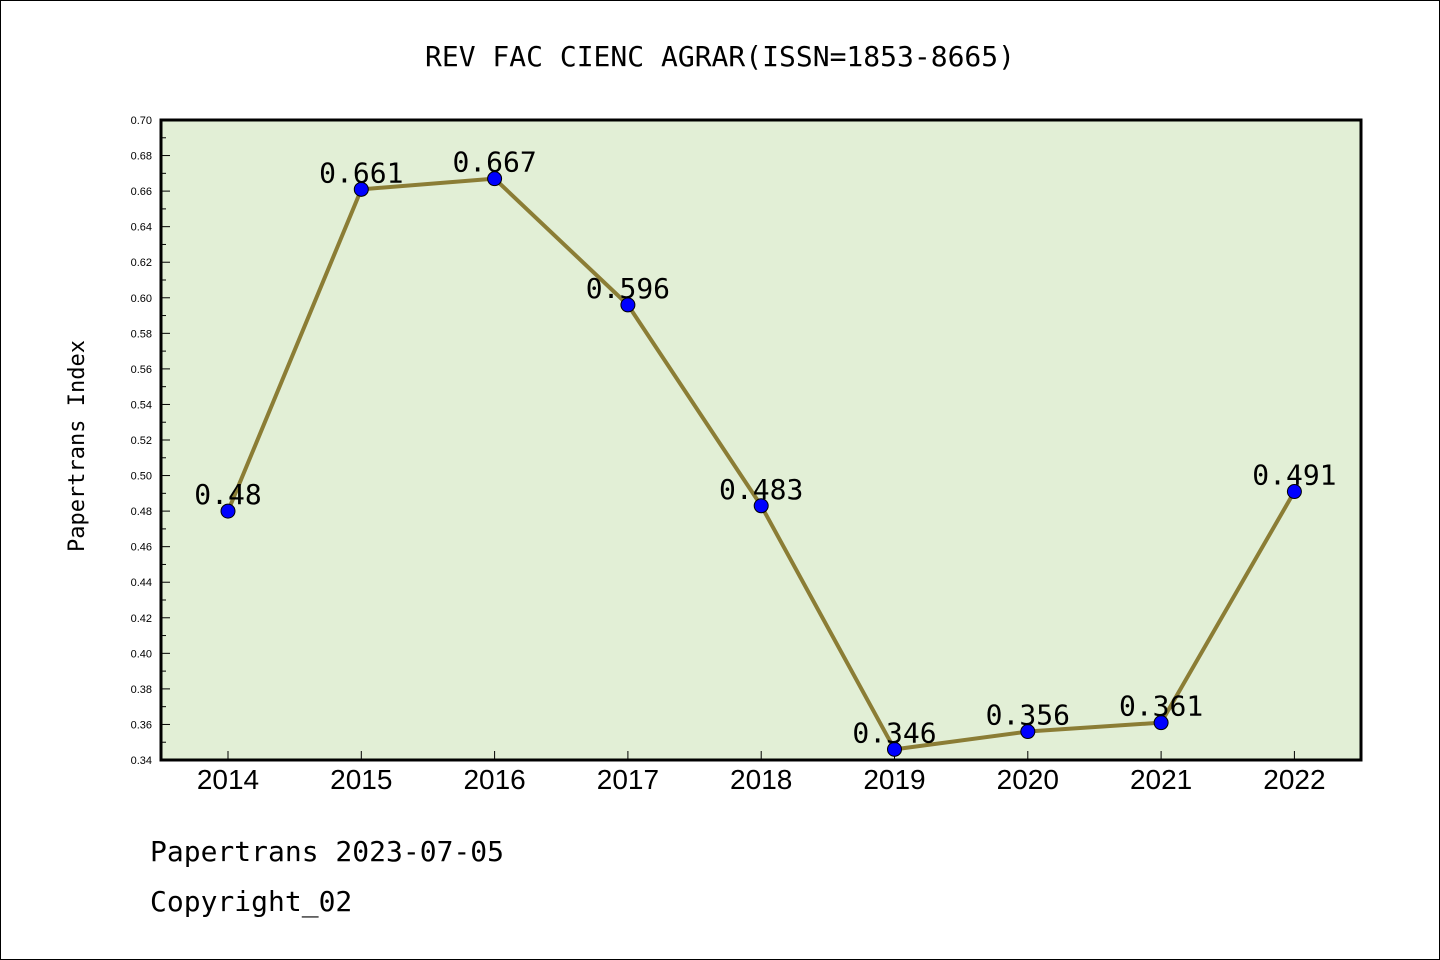  What do you see at coordinates (141, 192) in the screenshot?
I see `y-tick-label: 0.66` at bounding box center [141, 192].